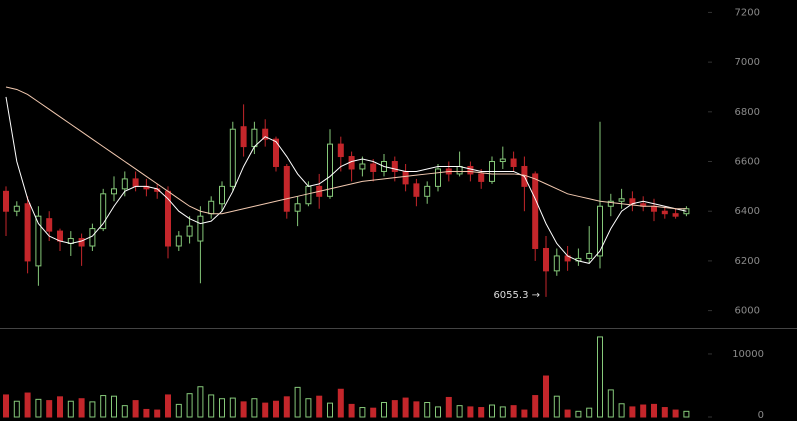 Image resolution: width=797 pixels, height=421 pixels. What do you see at coordinates (747, 12) in the screenshot?
I see `y-tick-label: 7200` at bounding box center [747, 12].